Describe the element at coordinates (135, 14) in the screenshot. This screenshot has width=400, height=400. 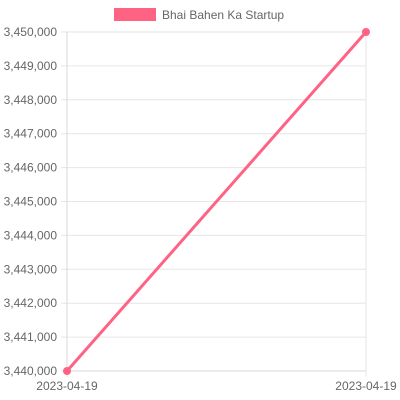
I see `legend-swatch` at that location.